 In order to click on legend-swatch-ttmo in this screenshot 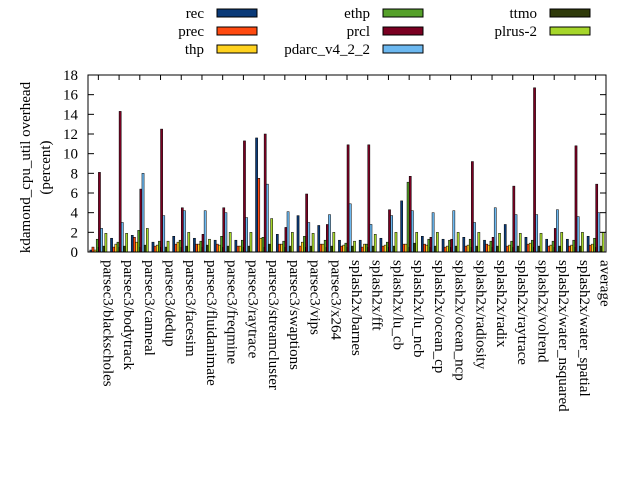, I will do `click(570, 13)`.